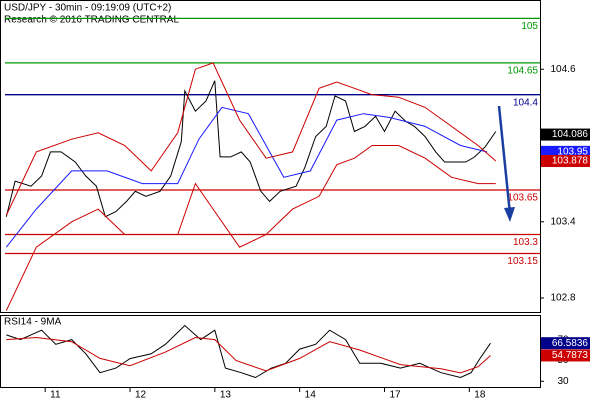  I want to click on level-label: 103.65, so click(522, 198).